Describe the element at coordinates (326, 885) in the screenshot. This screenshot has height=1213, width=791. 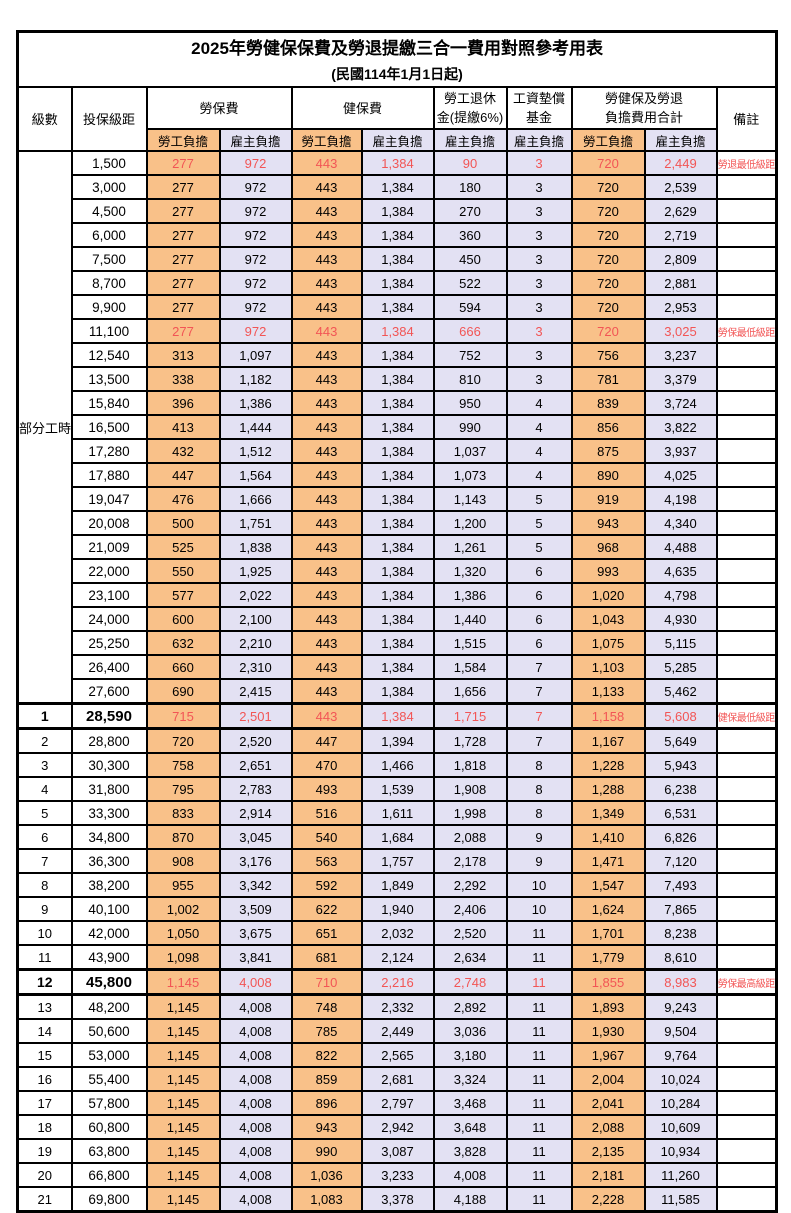
I see `health-employee-cell: 592` at that location.